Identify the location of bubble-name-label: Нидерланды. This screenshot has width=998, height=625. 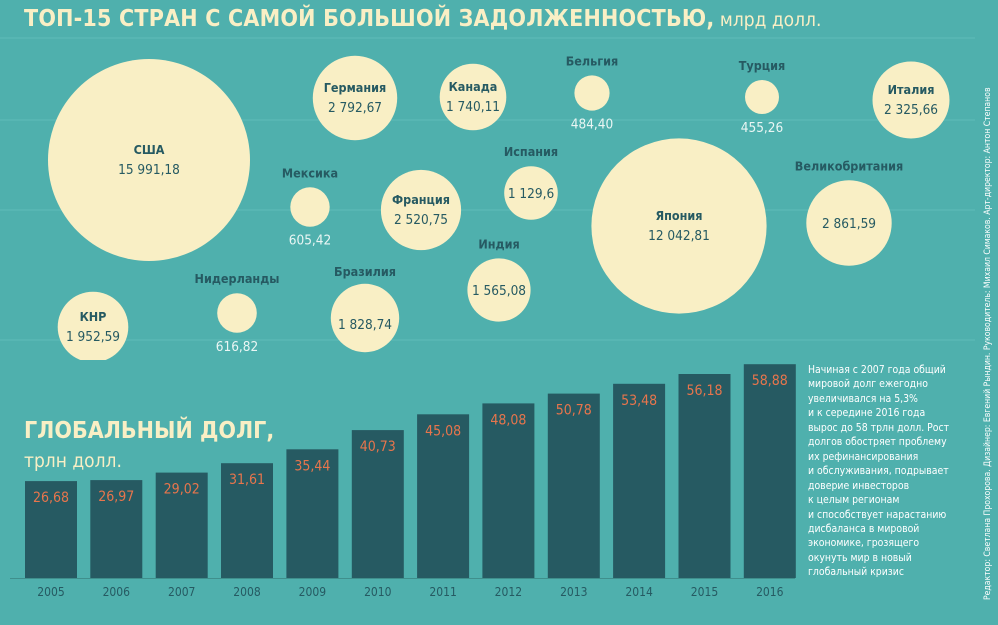
(237, 278).